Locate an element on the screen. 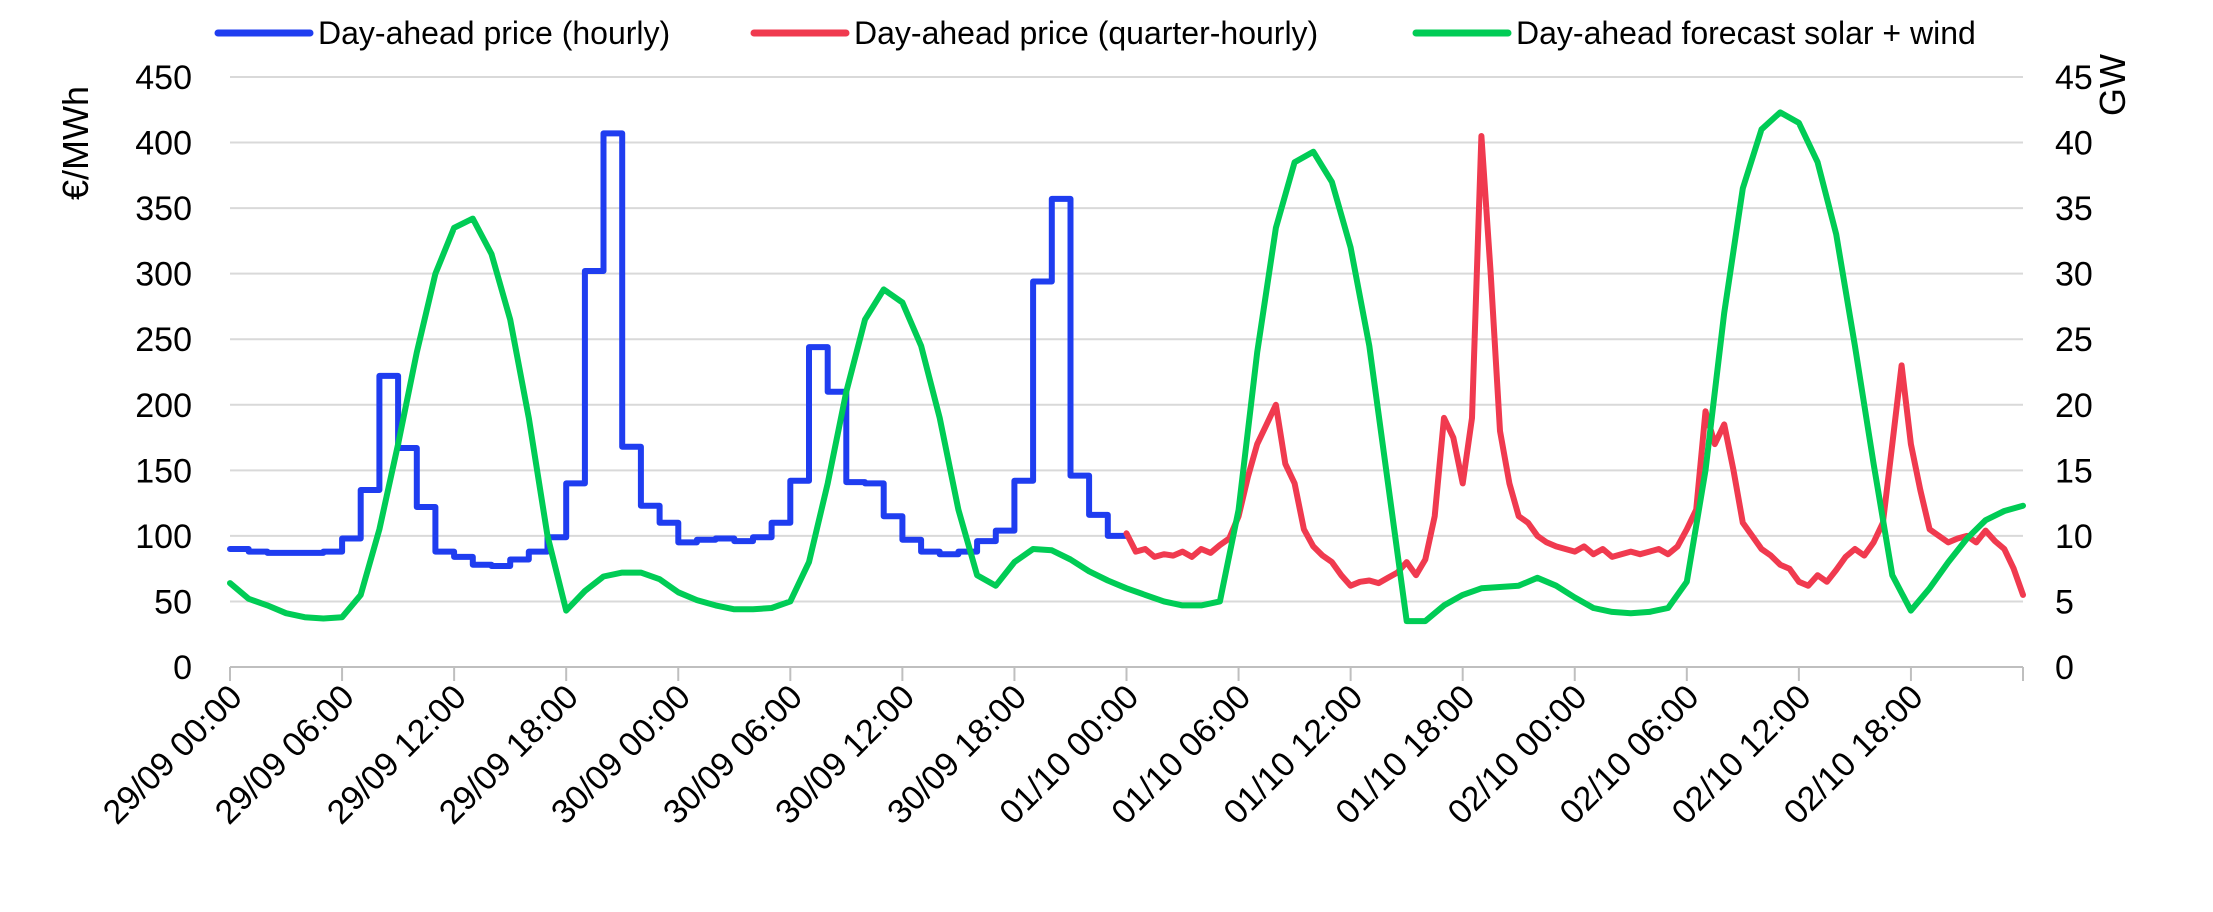 The height and width of the screenshot is (912, 2213). right-y-tick-label: 45 is located at coordinates (2074, 78).